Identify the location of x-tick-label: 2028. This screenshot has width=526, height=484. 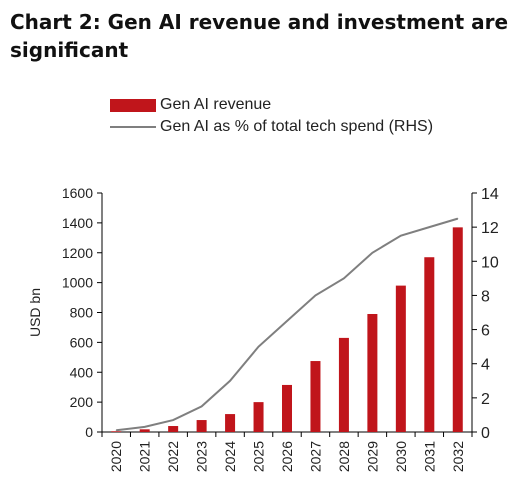
(344, 456).